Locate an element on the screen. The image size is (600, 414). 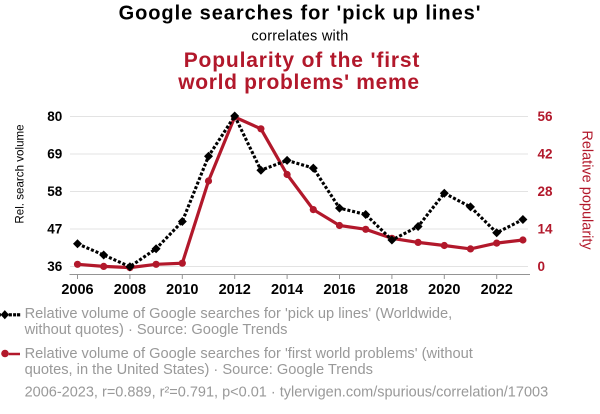
svg-text: 2012 is located at coordinates (235, 290).